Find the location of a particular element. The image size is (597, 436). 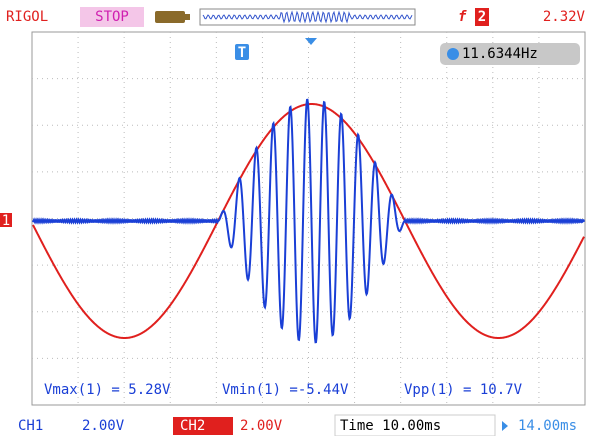

status-box is located at coordinates (112, 17).